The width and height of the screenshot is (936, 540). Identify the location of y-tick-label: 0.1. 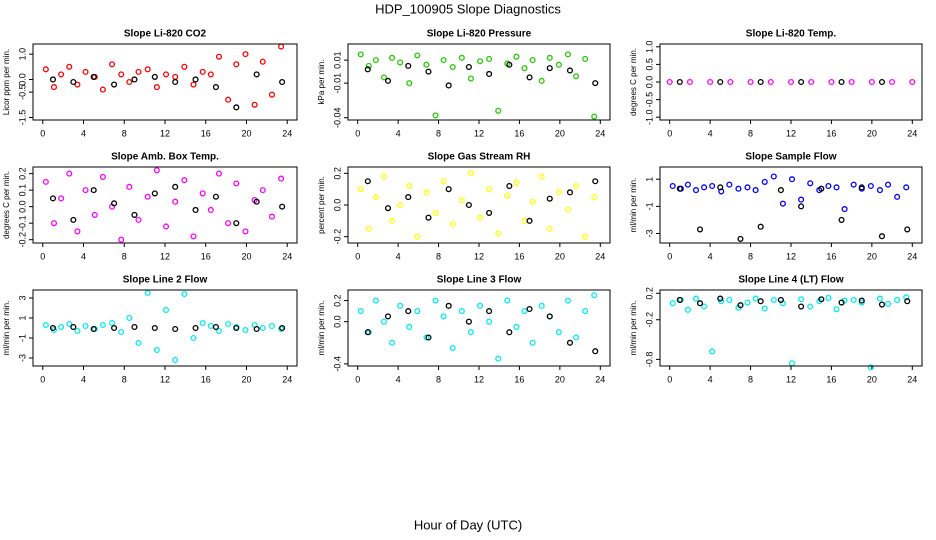
(22, 190).